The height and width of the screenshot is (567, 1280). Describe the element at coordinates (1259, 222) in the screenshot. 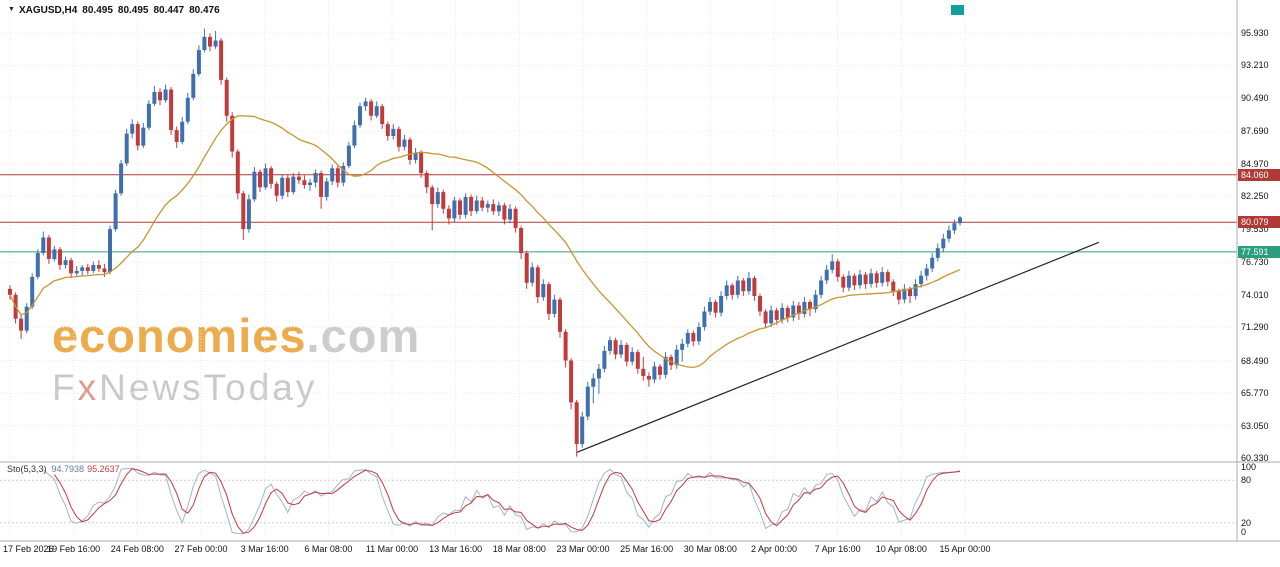

I see `price-level-badge: 80.079` at that location.